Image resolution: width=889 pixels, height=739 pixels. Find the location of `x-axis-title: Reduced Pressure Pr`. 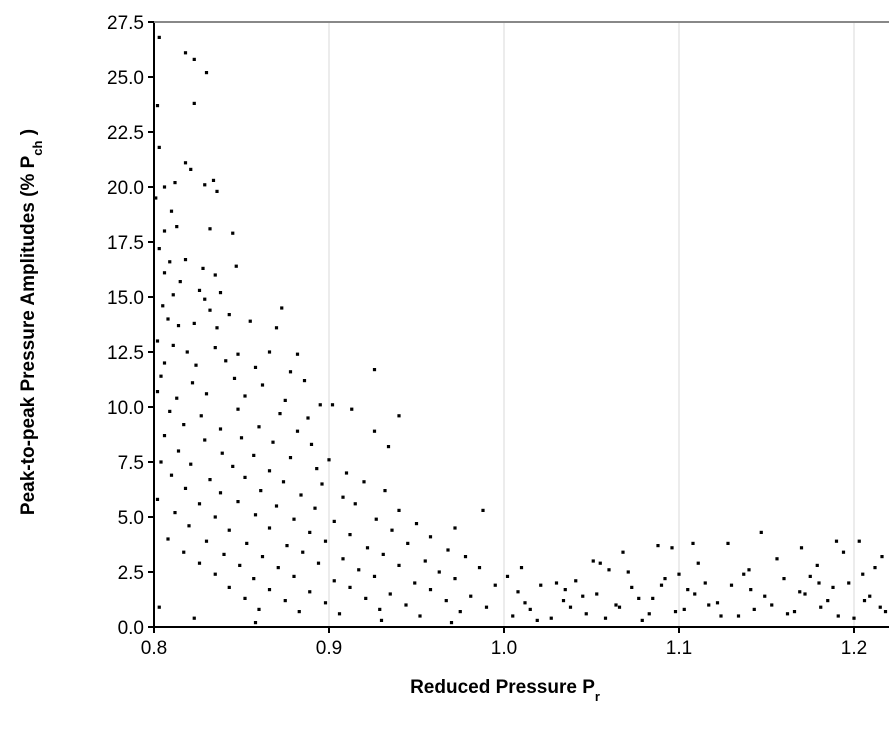

x-axis-title: Reduced Pressure Pr is located at coordinates (505, 690).